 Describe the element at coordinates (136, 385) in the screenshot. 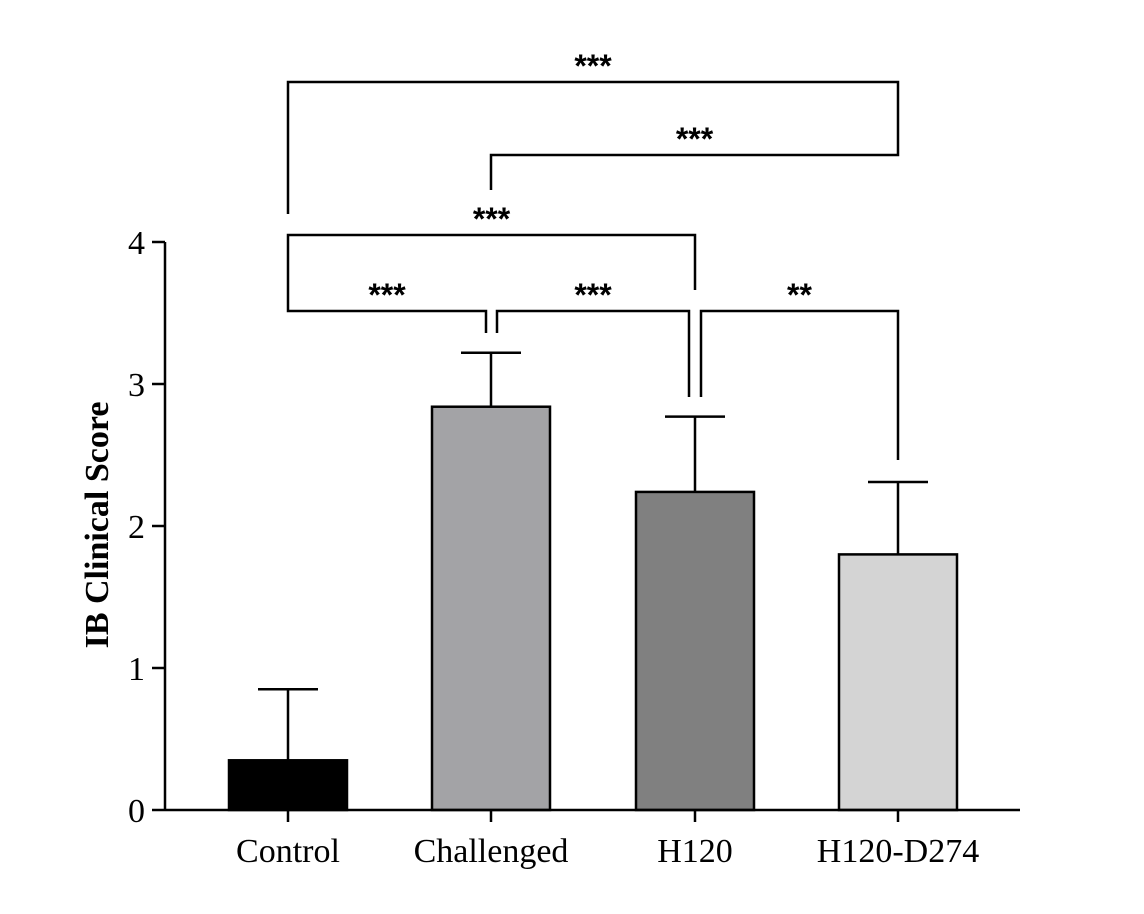

I see `y-tick-label: 3` at that location.